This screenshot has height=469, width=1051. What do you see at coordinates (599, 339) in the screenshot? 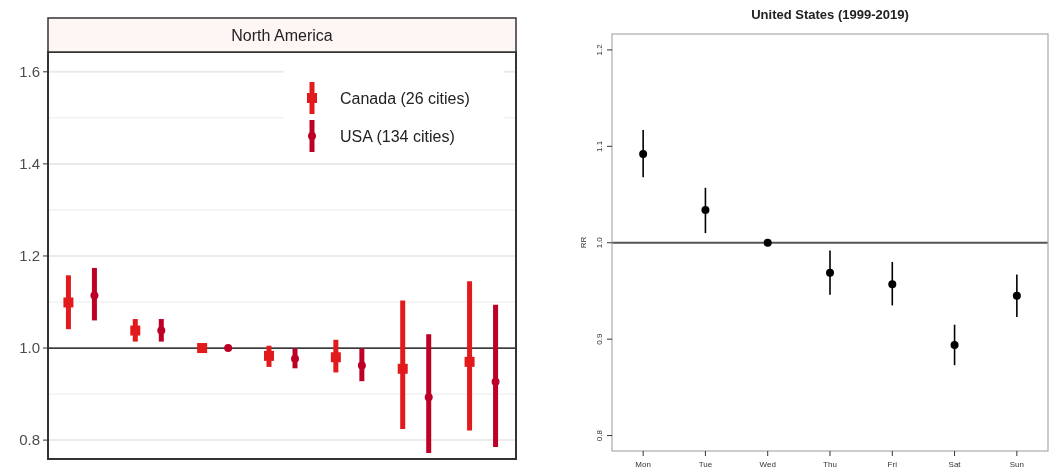
I see `y-tick-label: 0.9` at bounding box center [599, 339].